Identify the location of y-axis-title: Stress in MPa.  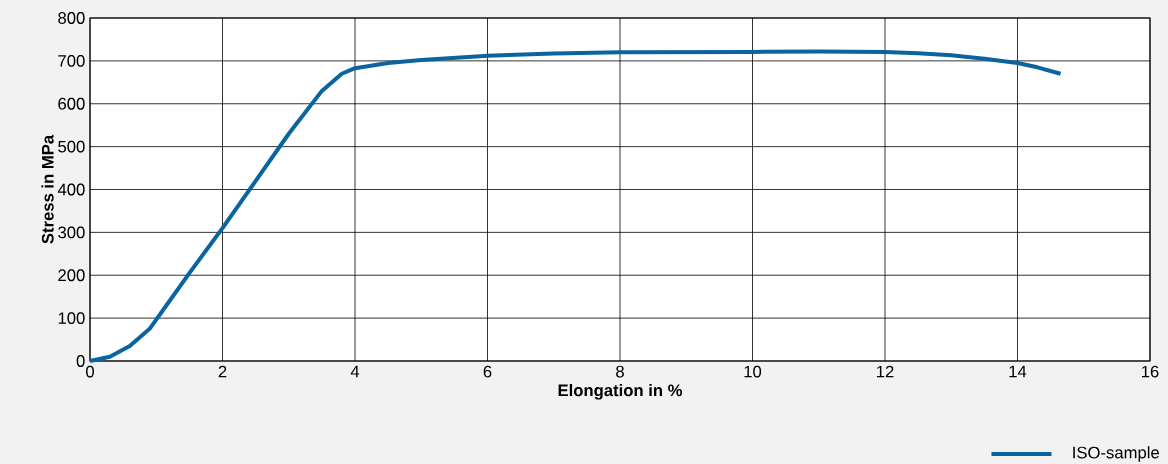
(47, 189).